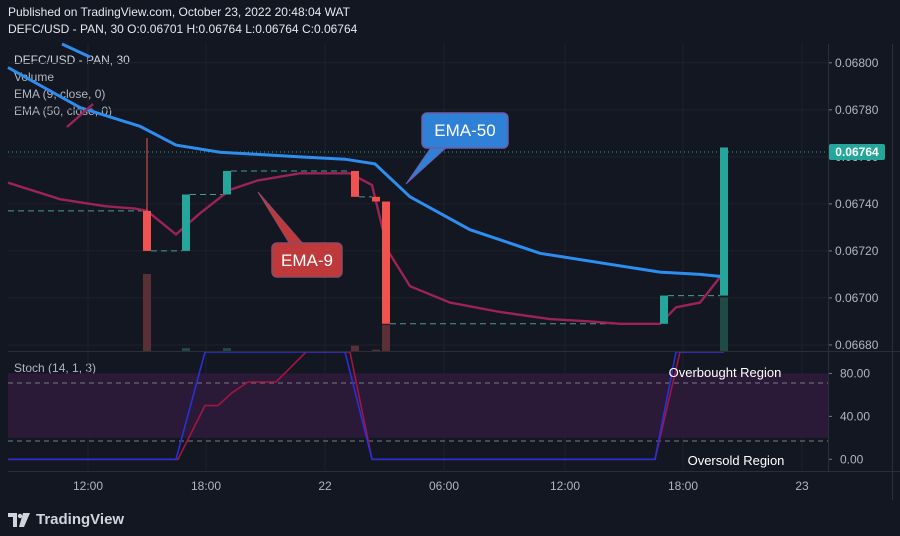 Image resolution: width=900 pixels, height=536 pixels. Describe the element at coordinates (88, 486) in the screenshot. I see `time-tick-label-0: 12:00` at that location.